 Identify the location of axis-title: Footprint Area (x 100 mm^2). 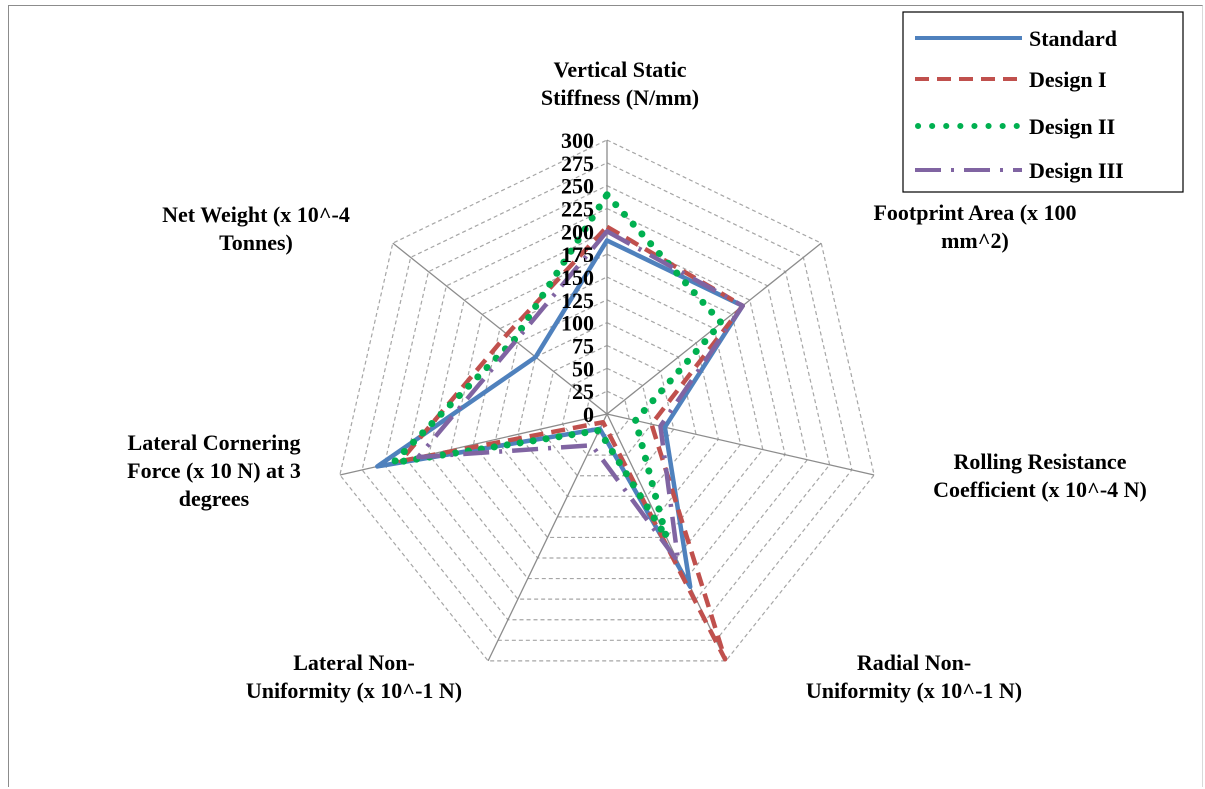
(974, 226).